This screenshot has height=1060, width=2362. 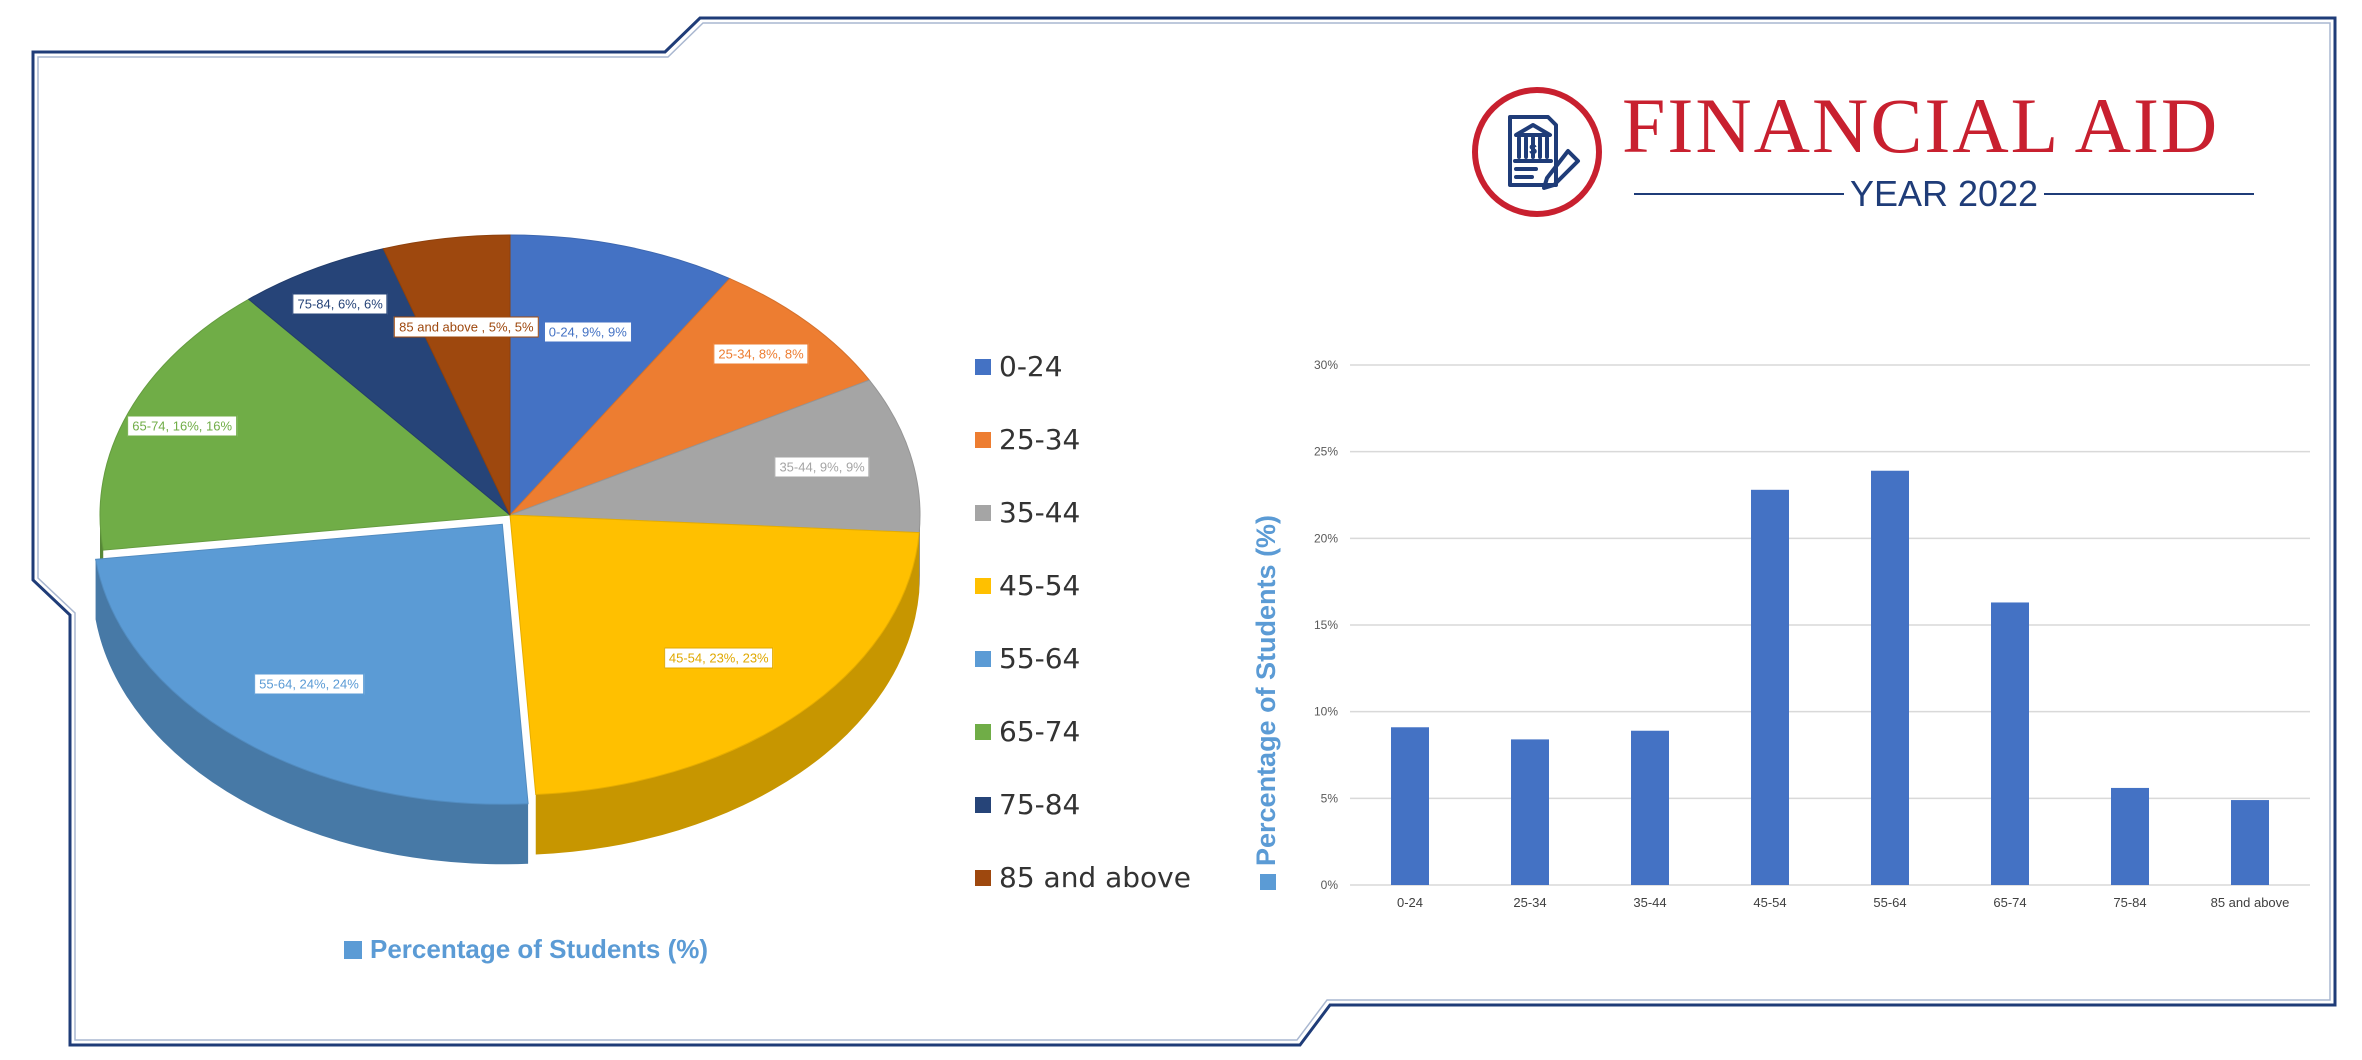 What do you see at coordinates (182, 426) in the screenshot?
I see `pie-data-label: 65-74, 16%, 16%` at bounding box center [182, 426].